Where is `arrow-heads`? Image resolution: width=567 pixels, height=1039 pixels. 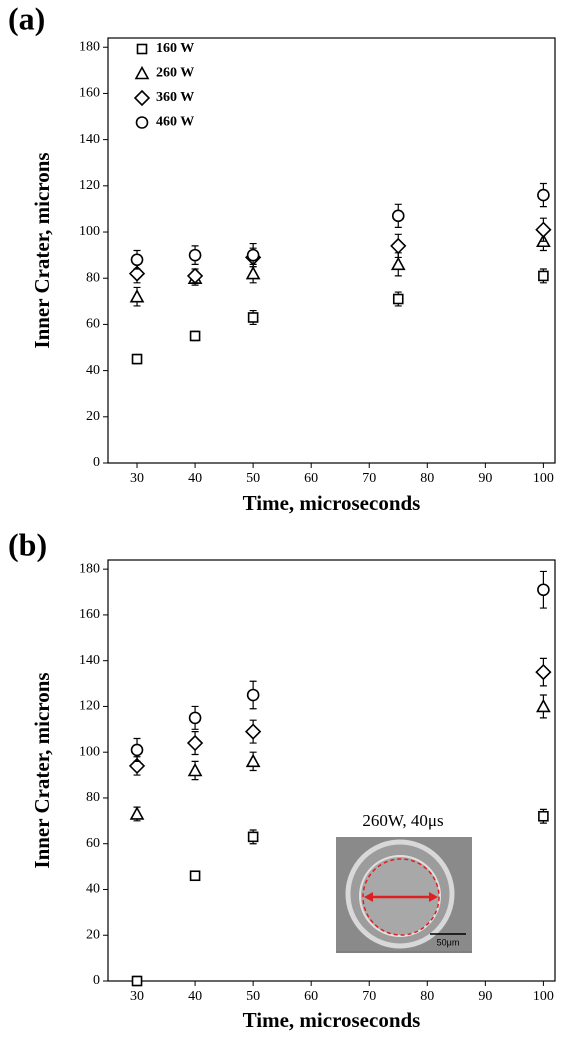
arrow-heads is located at coordinates (401, 897).